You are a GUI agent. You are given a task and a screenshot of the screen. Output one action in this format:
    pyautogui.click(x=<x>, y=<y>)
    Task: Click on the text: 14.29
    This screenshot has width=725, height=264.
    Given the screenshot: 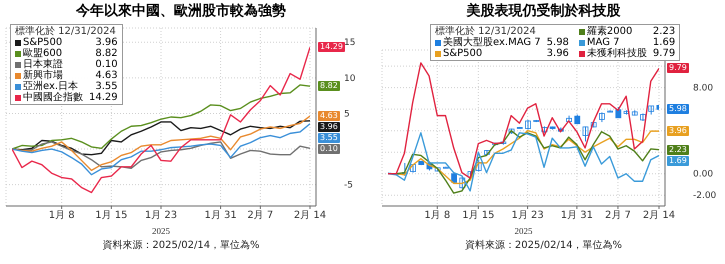 What is the action you would take?
    pyautogui.click(x=103, y=97)
    